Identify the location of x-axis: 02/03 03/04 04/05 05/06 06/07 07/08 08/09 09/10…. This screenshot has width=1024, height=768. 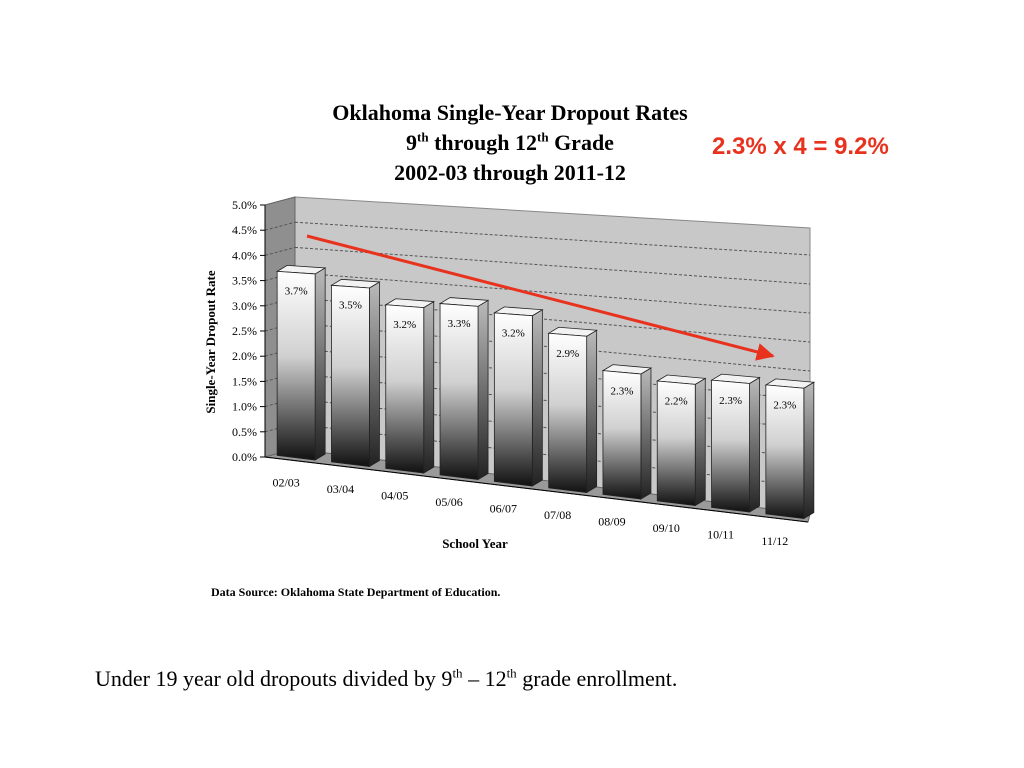
(536, 502).